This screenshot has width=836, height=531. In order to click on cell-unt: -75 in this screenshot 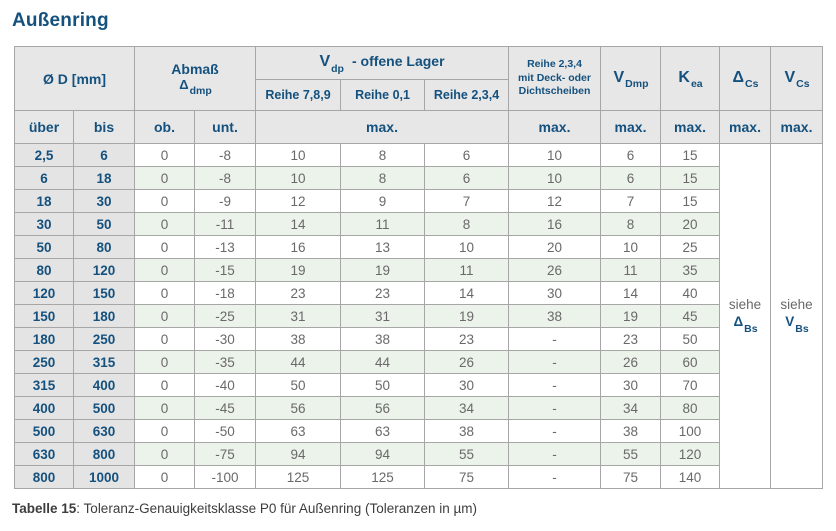, I will do `click(225, 454)`.